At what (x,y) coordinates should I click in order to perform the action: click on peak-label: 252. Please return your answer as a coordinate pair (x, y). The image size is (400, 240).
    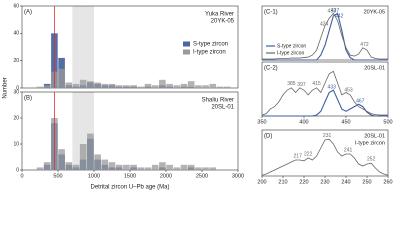
    Looking at the image, I should click on (371, 160).